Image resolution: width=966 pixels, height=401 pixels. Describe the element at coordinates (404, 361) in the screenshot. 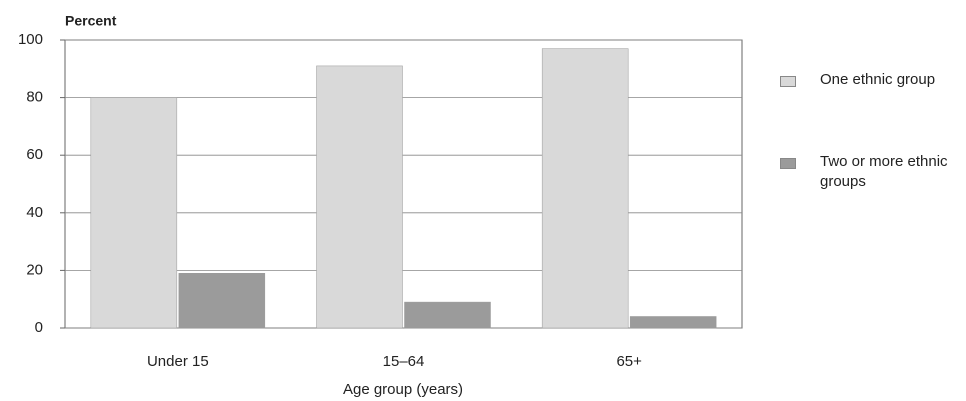

I see `x-tick-label: 15–64` at that location.